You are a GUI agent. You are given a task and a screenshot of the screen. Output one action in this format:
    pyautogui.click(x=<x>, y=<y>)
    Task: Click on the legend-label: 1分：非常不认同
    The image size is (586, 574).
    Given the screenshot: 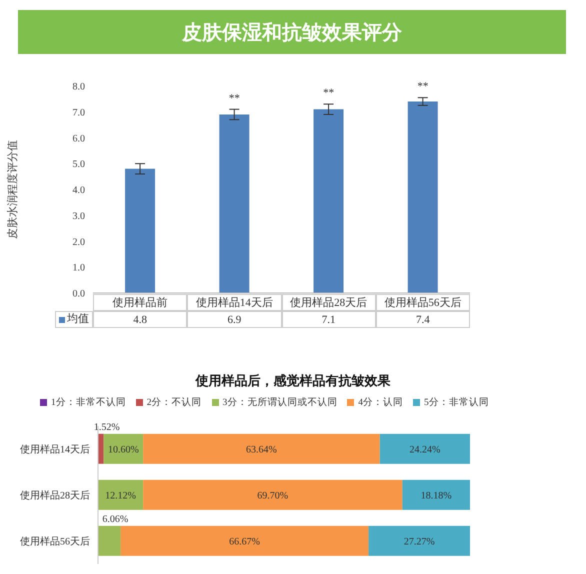 What is the action you would take?
    pyautogui.click(x=88, y=403)
    